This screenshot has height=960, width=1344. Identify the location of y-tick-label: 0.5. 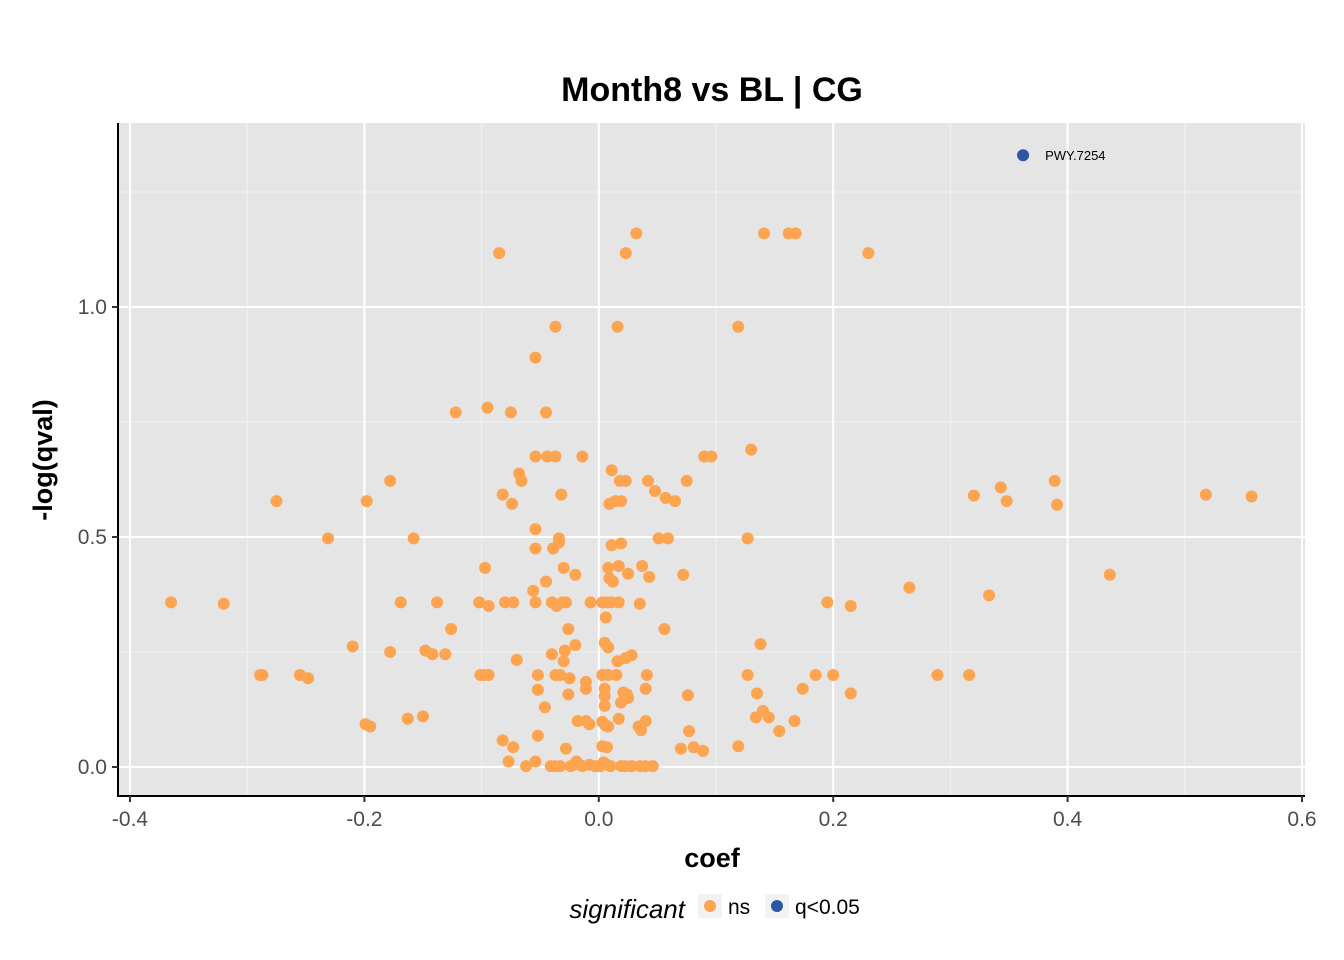
(92, 537).